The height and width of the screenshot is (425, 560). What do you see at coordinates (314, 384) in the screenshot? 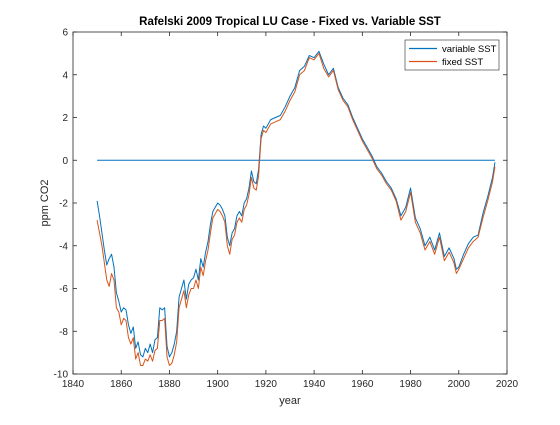
I see `x-tick-label: 1940` at bounding box center [314, 384].